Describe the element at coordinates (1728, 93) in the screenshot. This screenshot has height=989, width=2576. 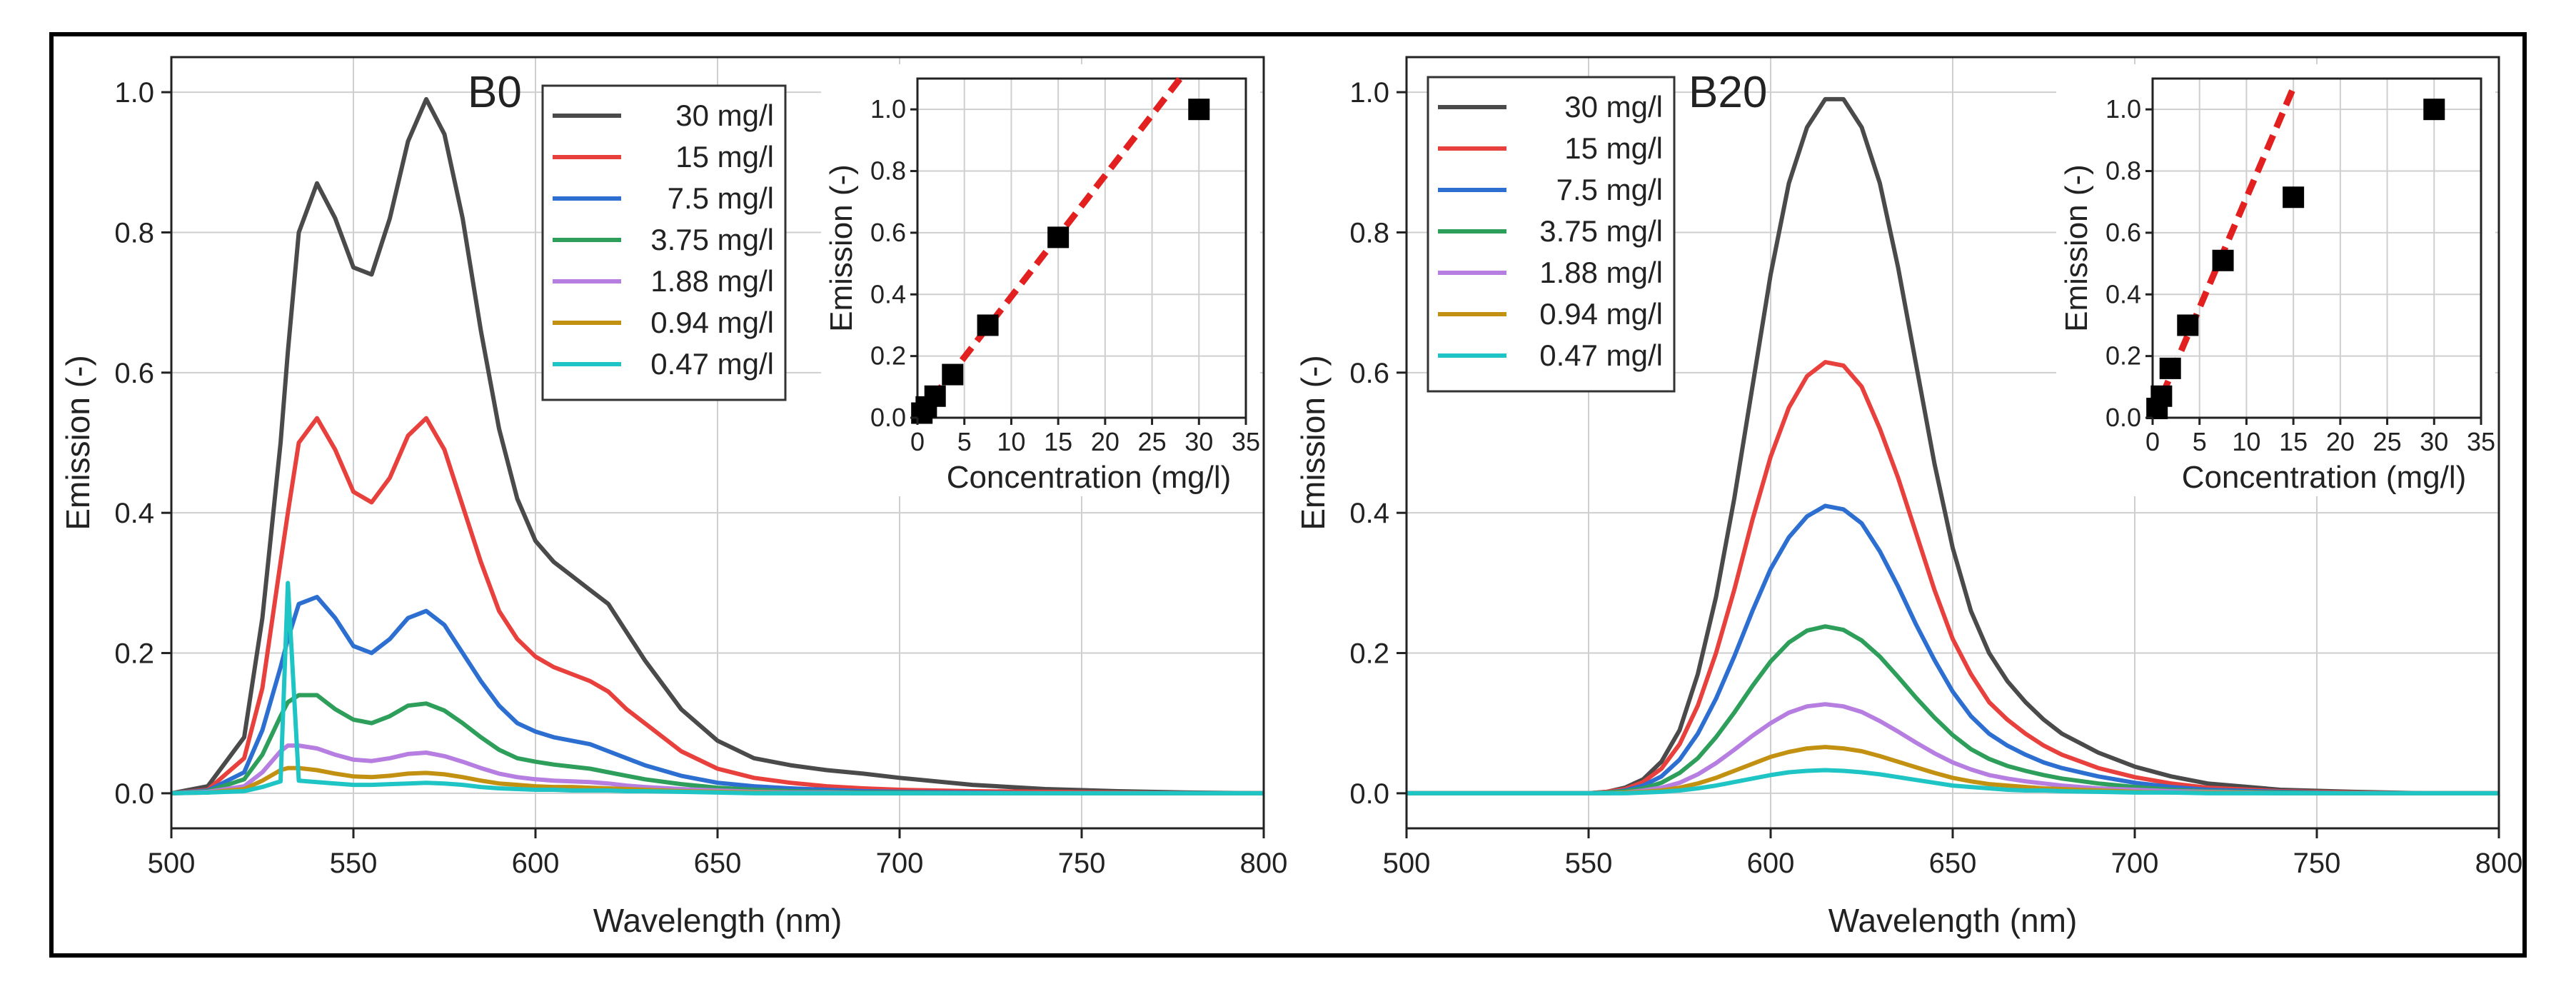
I see `panel-label: B20` at that location.